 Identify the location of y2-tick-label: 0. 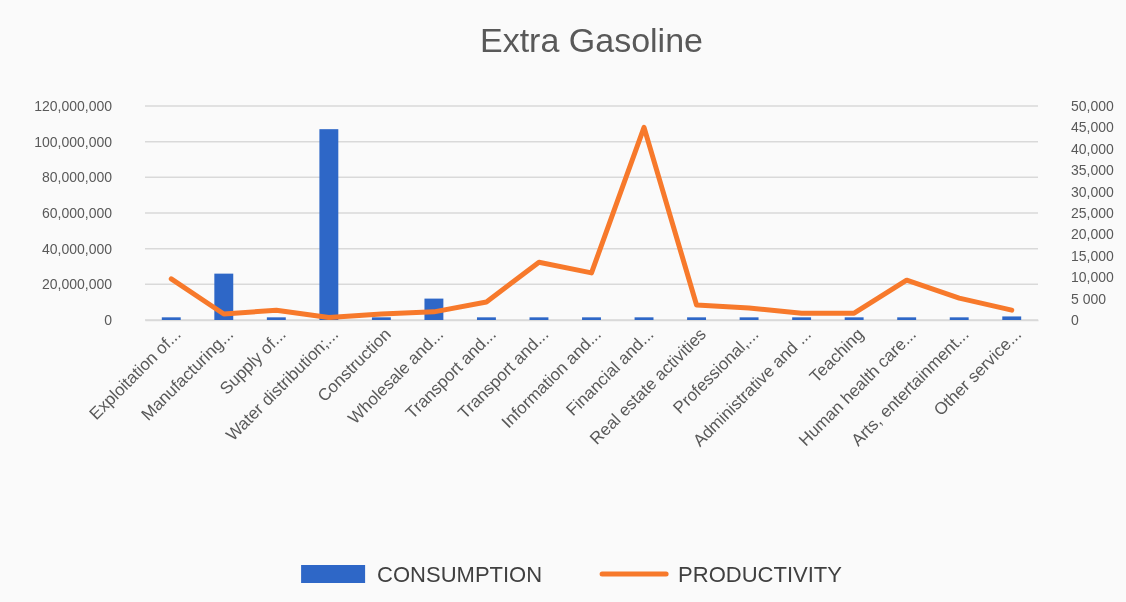
(1075, 319).